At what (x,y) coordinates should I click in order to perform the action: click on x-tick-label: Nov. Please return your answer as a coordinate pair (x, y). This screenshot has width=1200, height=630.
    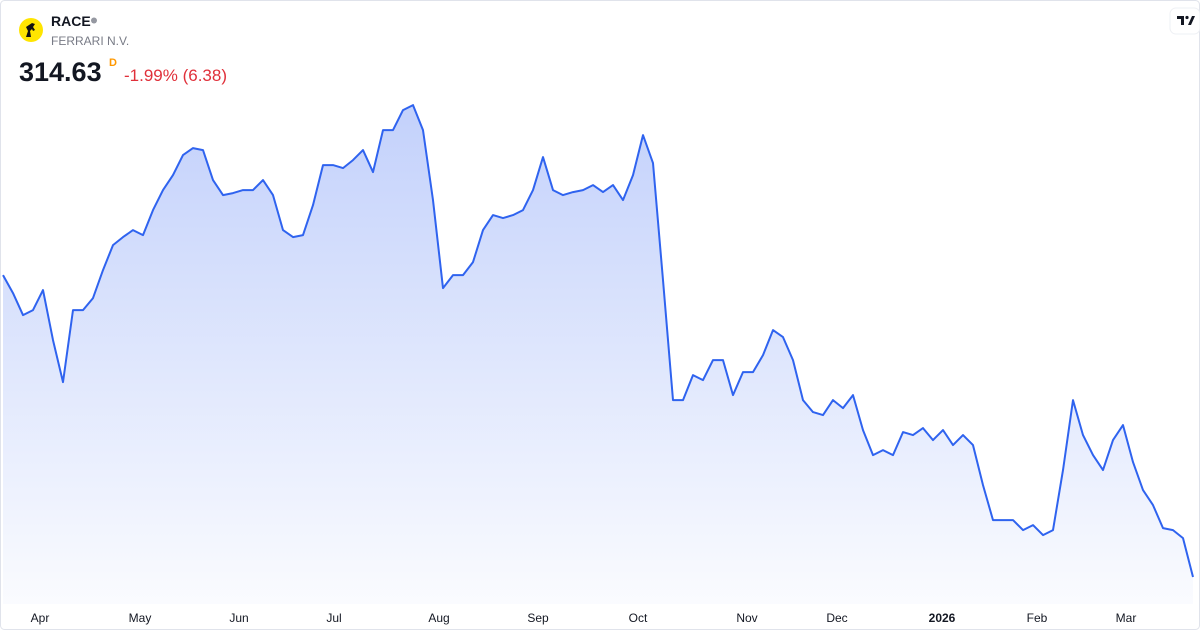
    Looking at the image, I should click on (746, 618).